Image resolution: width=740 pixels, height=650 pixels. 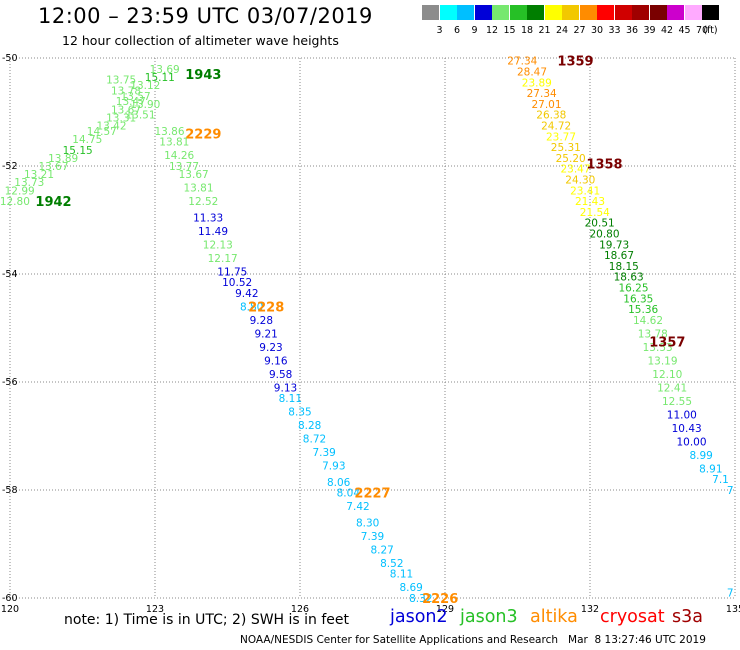 What do you see at coordinates (29, 183) in the screenshot?
I see `wave-height-value: 13.73` at bounding box center [29, 183].